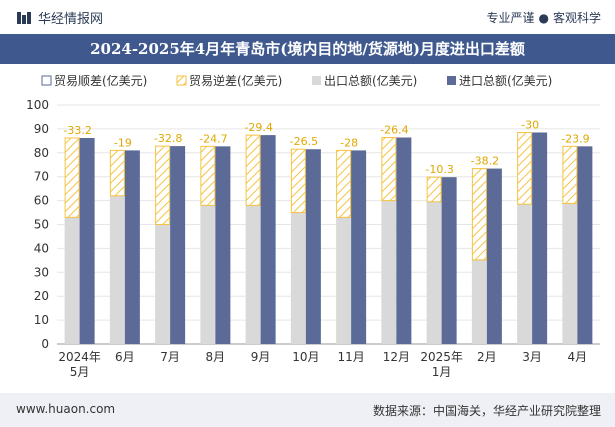 This screenshot has width=615, height=427. What do you see at coordinates (505, 80) in the screenshot?
I see `legend-label: 进口总额(亿美元)` at bounding box center [505, 80].